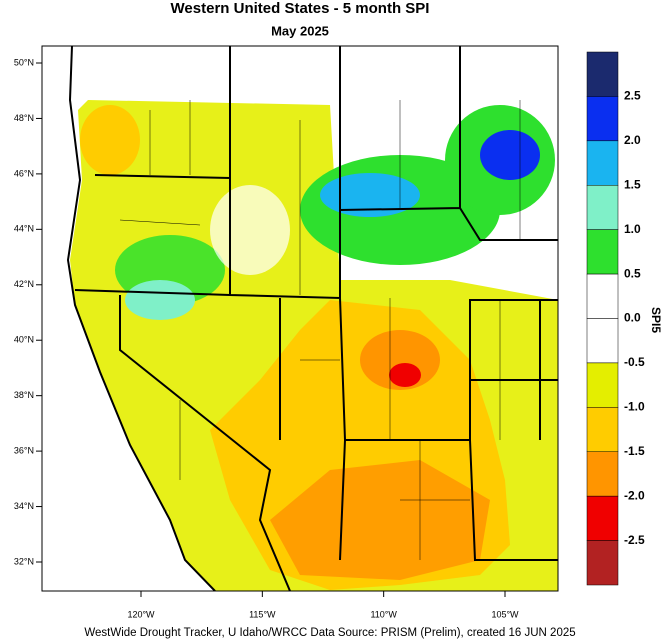 The height and width of the screenshot is (641, 670). What do you see at coordinates (383, 614) in the screenshot?
I see `lon-label: 110°W` at bounding box center [383, 614].